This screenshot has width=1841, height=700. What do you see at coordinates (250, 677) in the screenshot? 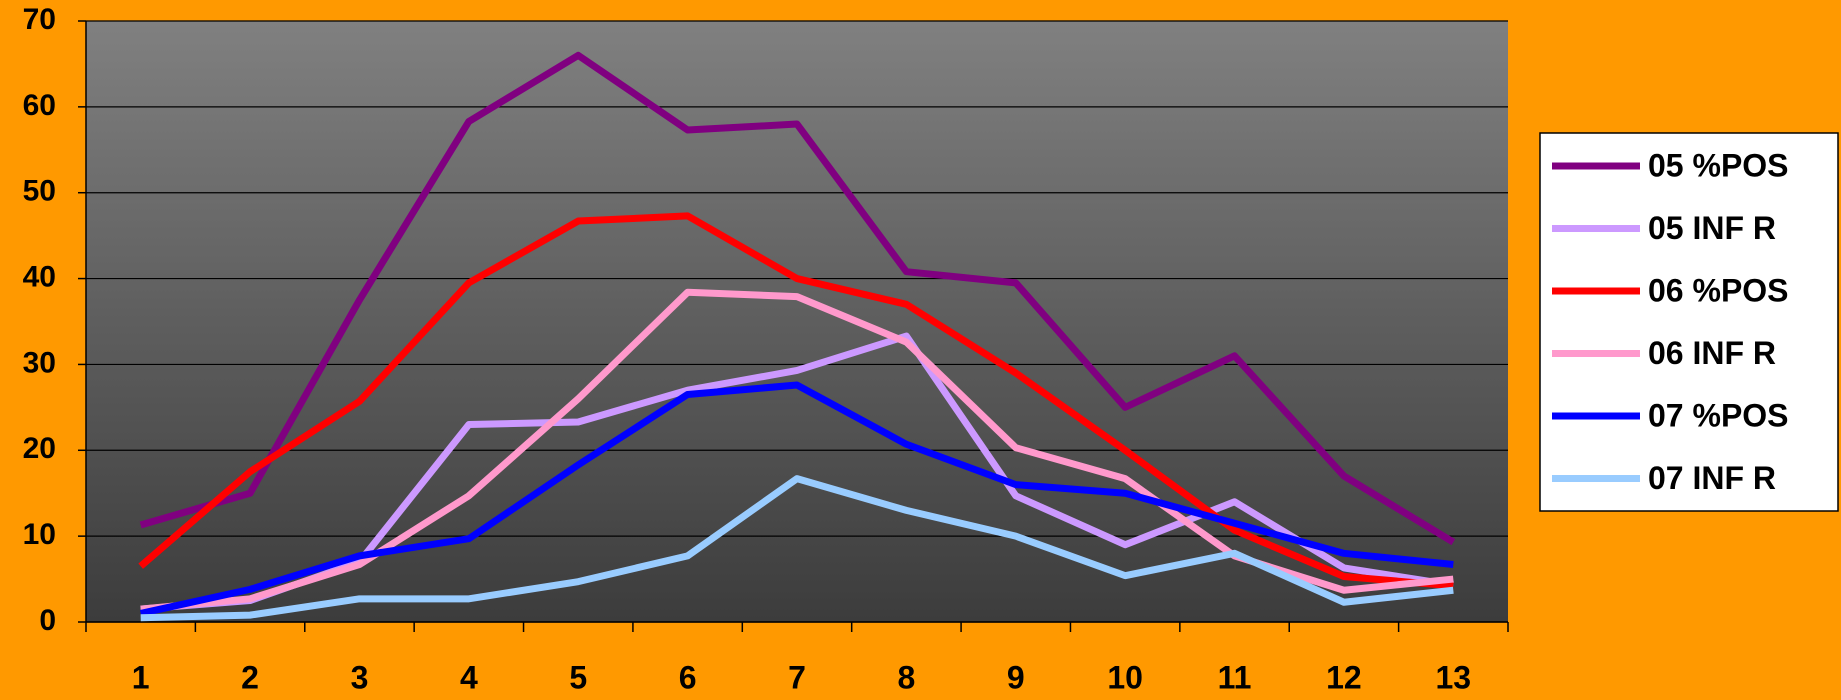
I see `x-tick-label: 2` at bounding box center [250, 677].